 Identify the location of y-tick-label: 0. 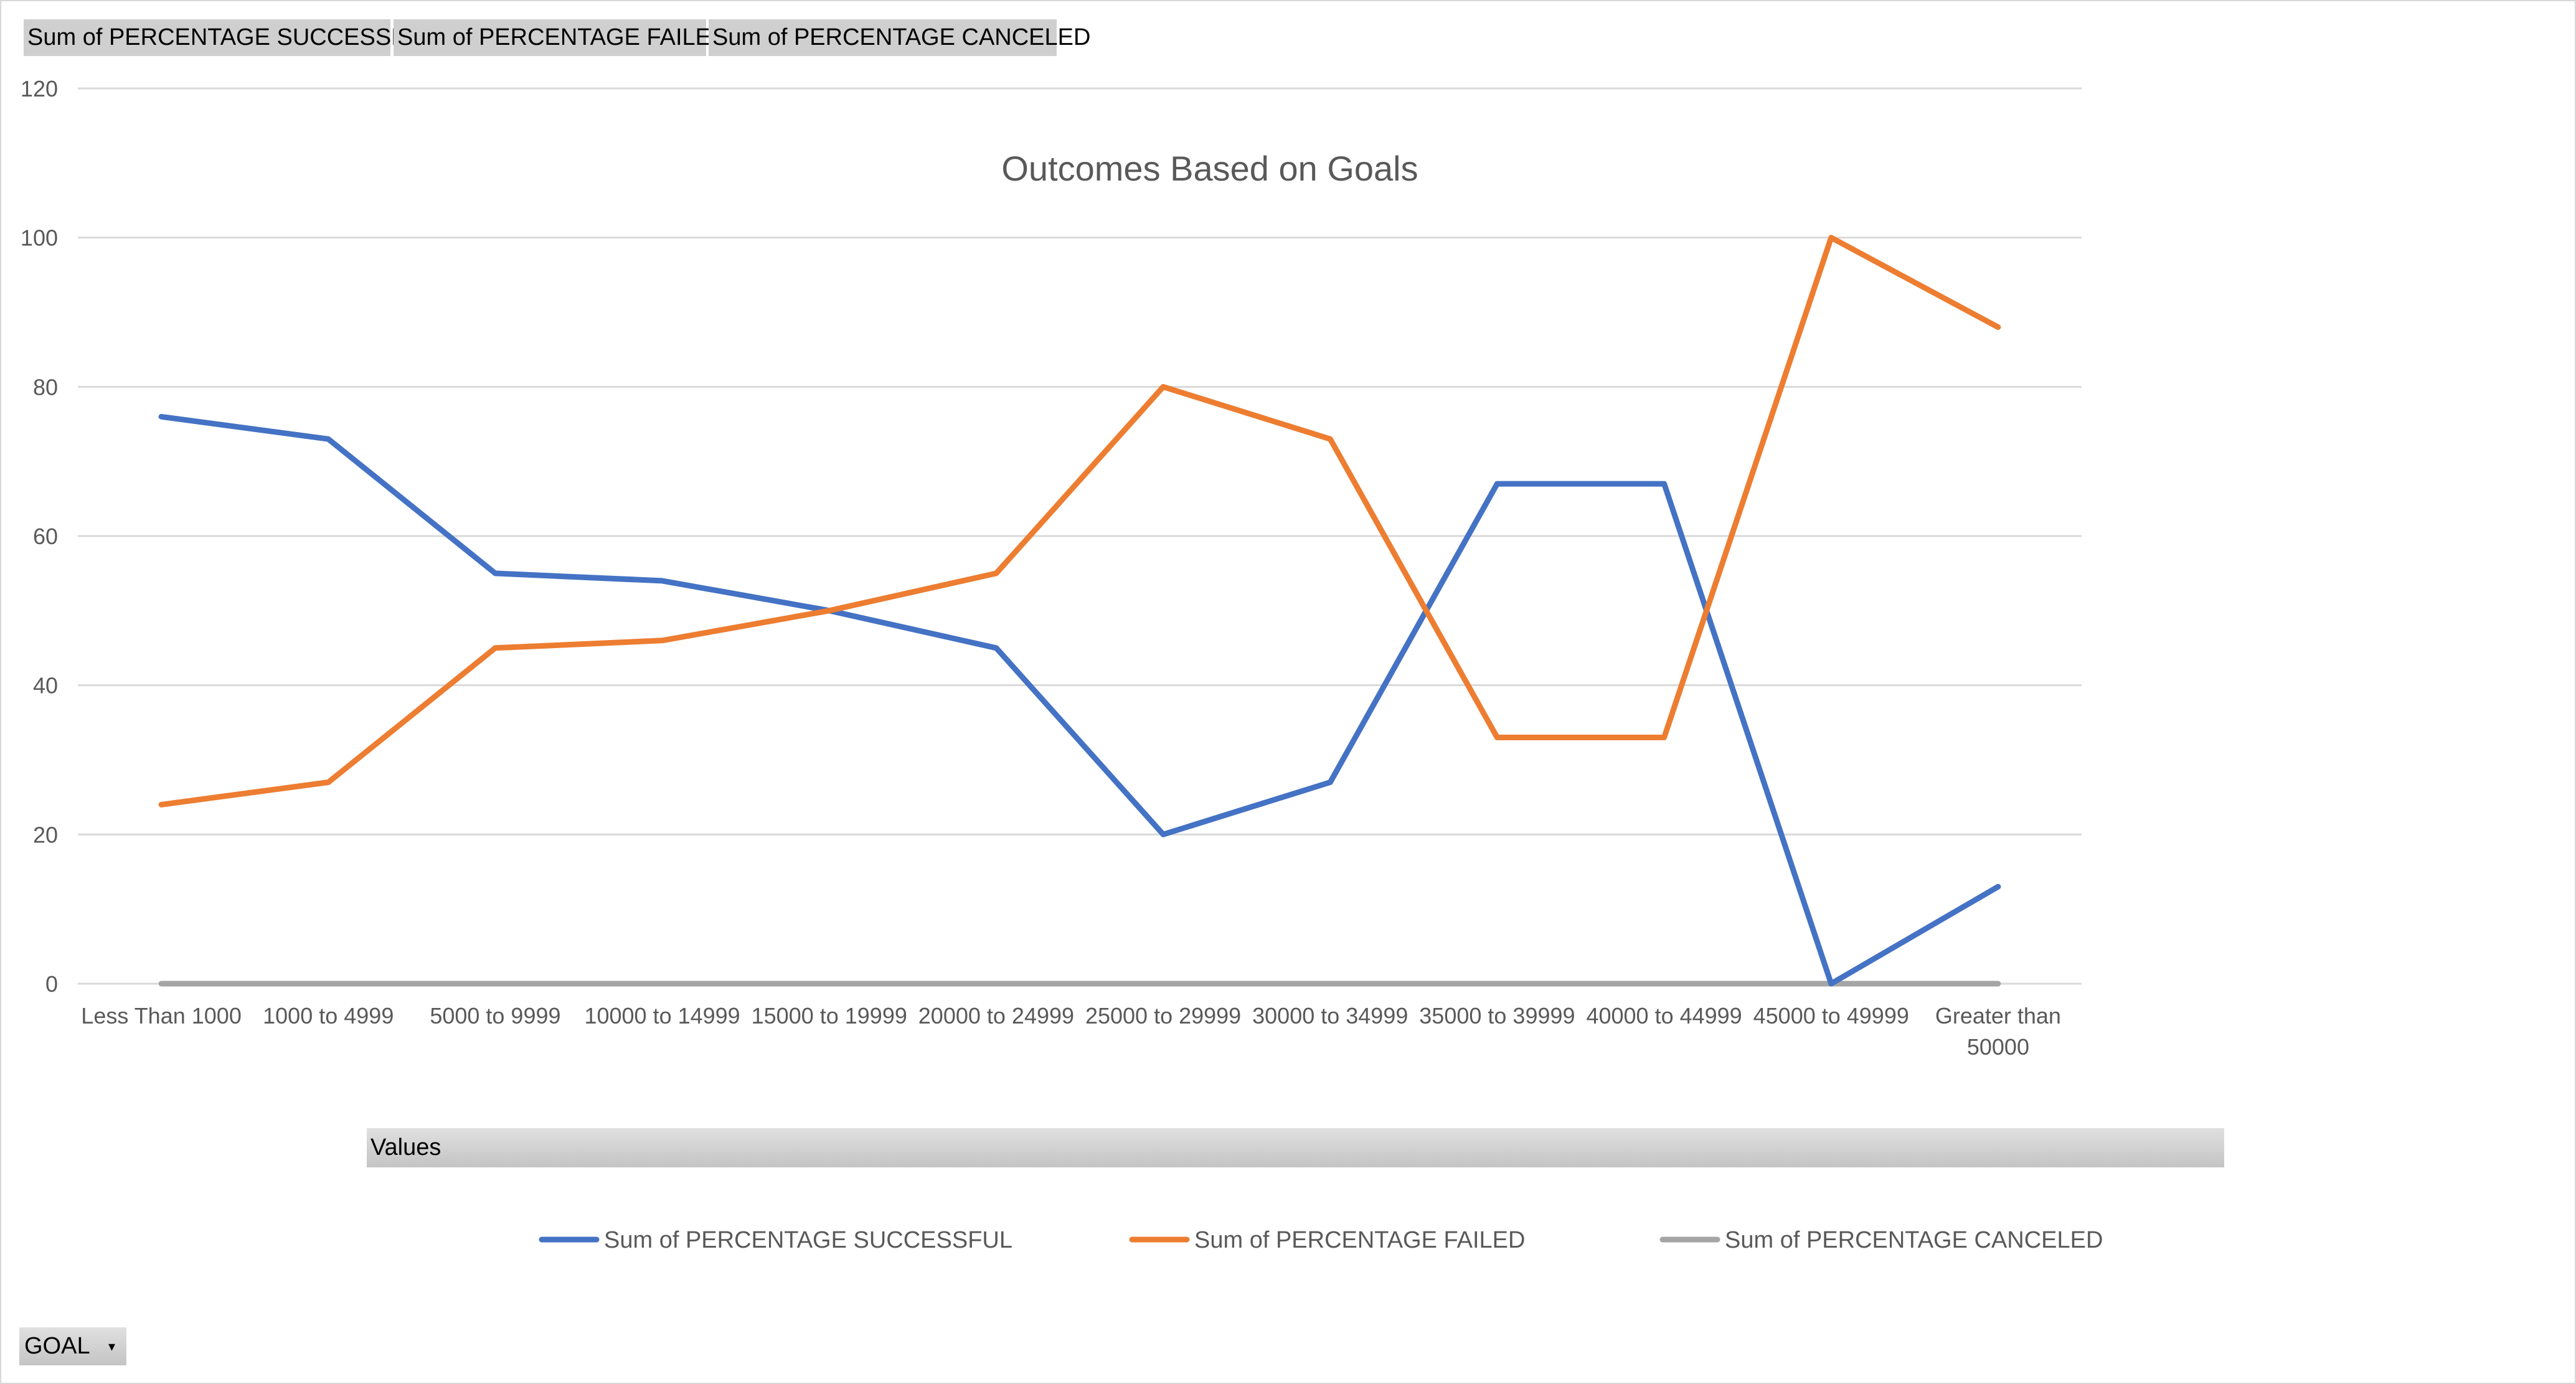
(51, 984).